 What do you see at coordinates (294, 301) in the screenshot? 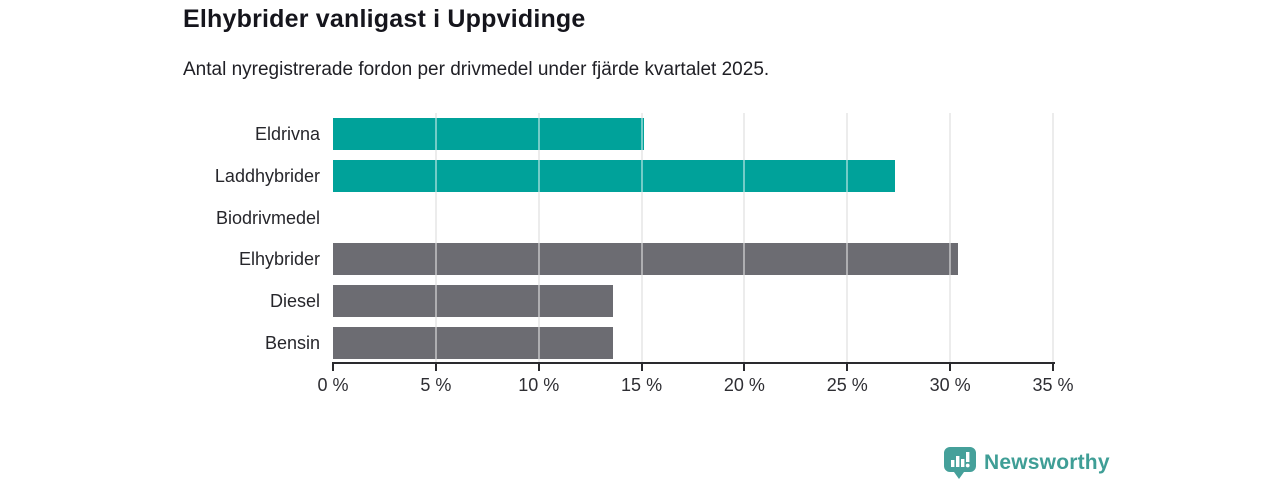
I see `category-label-diesel: Diesel` at bounding box center [294, 301].